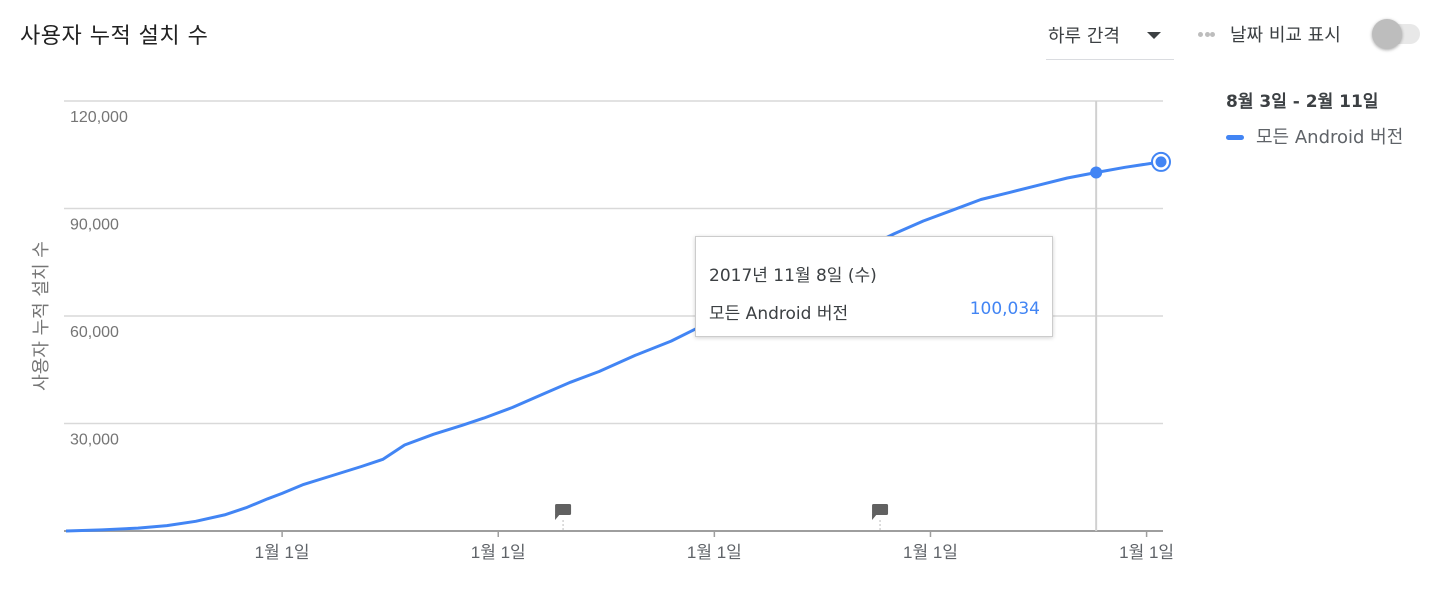 The height and width of the screenshot is (604, 1430). I want to click on legend-date-range: 8월 3일 - 2월 11일, so click(1302, 99).